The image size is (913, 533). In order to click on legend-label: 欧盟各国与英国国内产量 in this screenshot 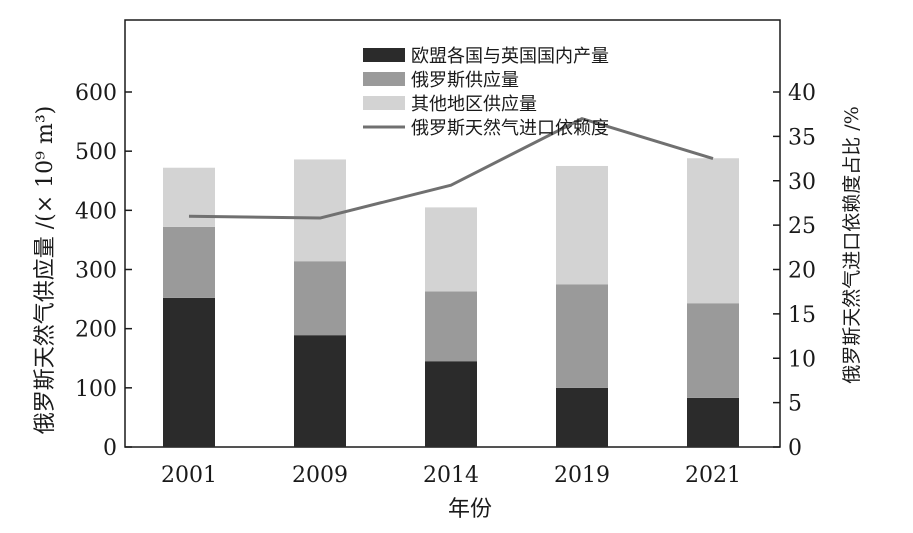, I will do `click(510, 56)`.